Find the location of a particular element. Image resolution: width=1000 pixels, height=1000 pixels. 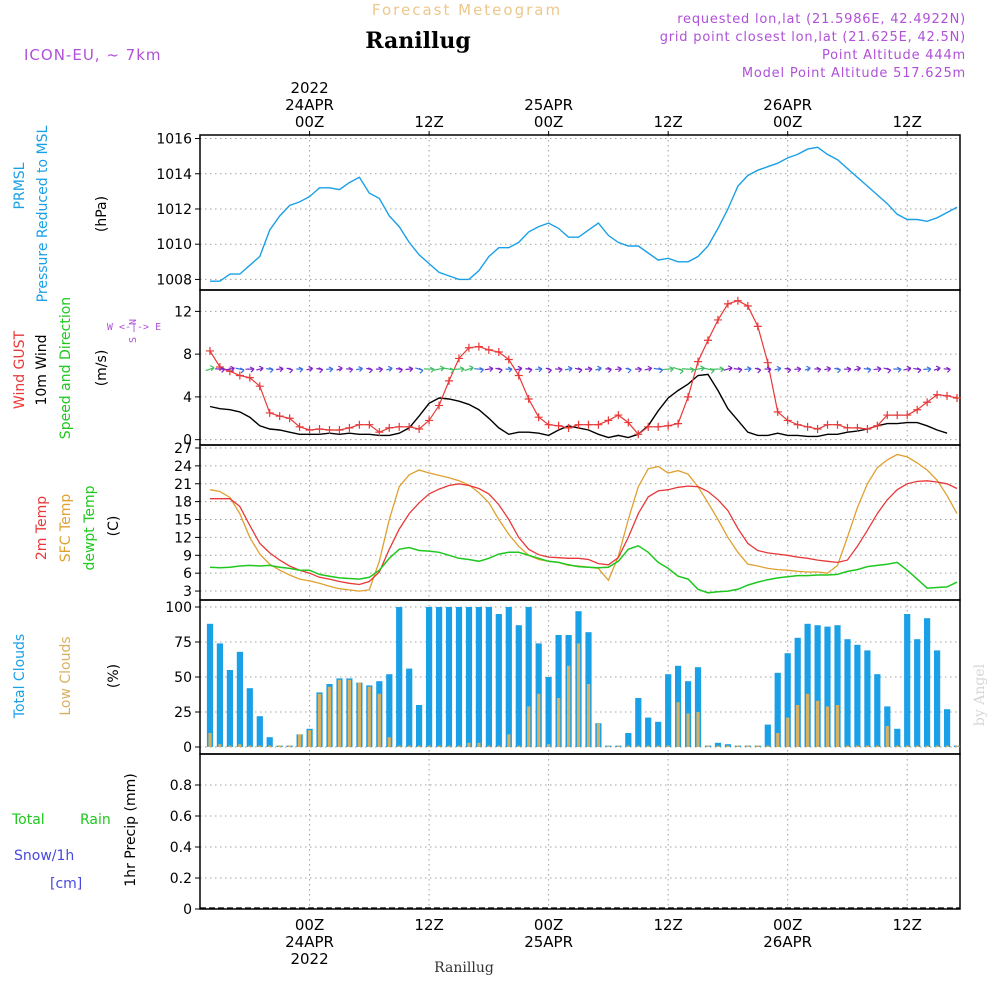

footer-location: Ranillug is located at coordinates (464, 968).